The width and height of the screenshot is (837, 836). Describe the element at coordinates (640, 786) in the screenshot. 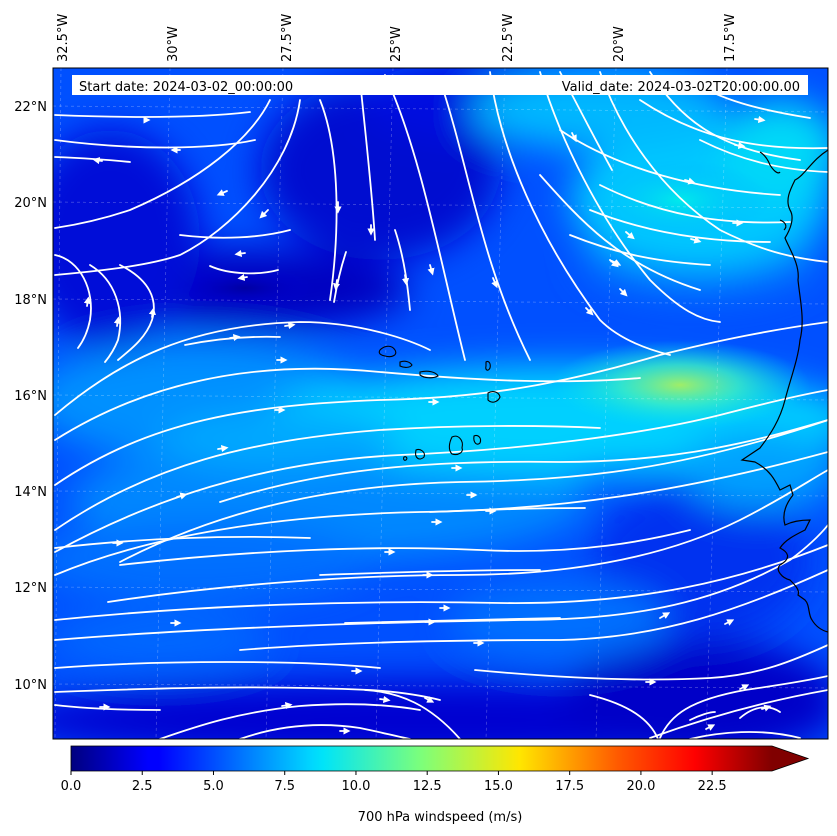

I see `colorbar-tick-label: 20.0` at that location.